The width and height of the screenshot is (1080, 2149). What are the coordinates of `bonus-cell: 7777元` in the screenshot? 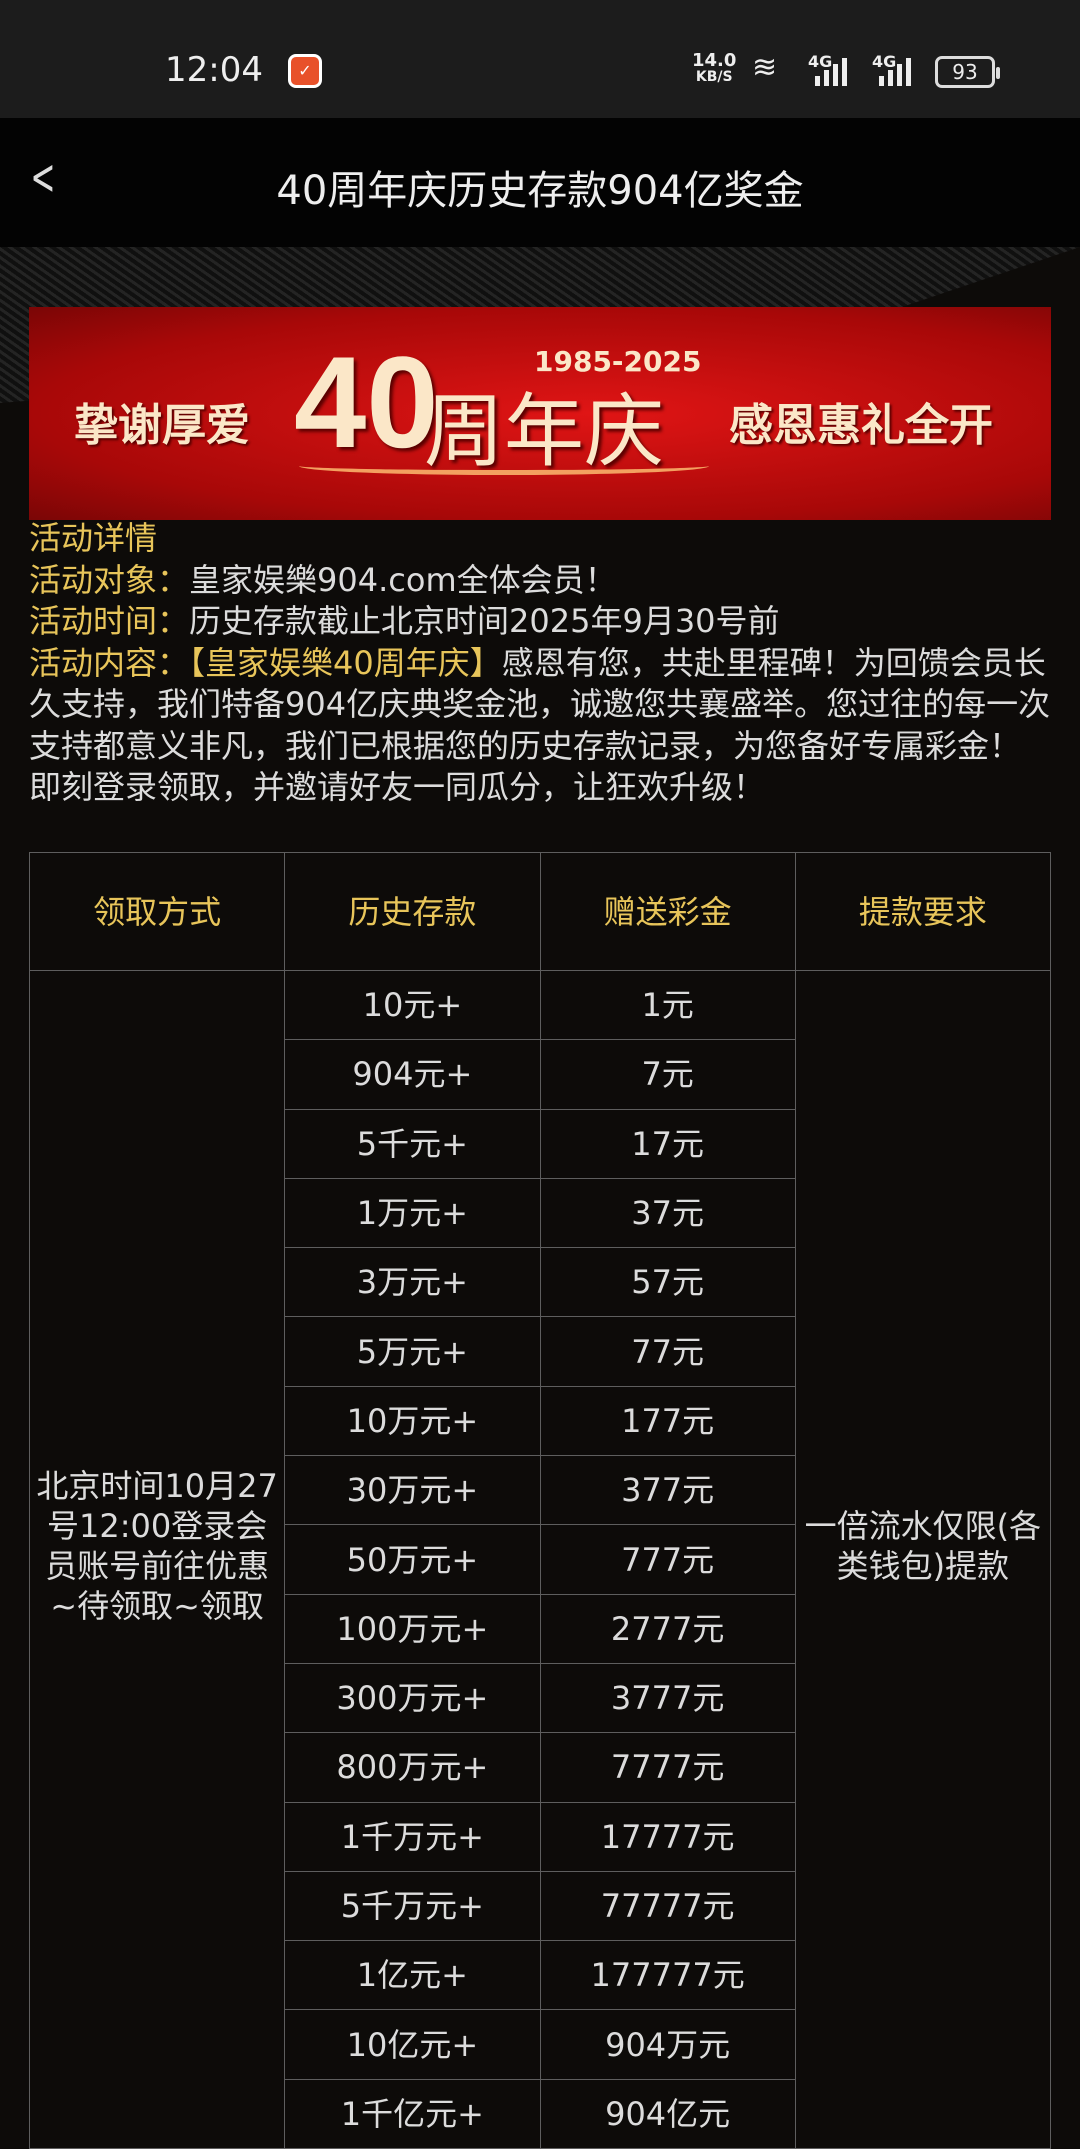 It's located at (667, 1767).